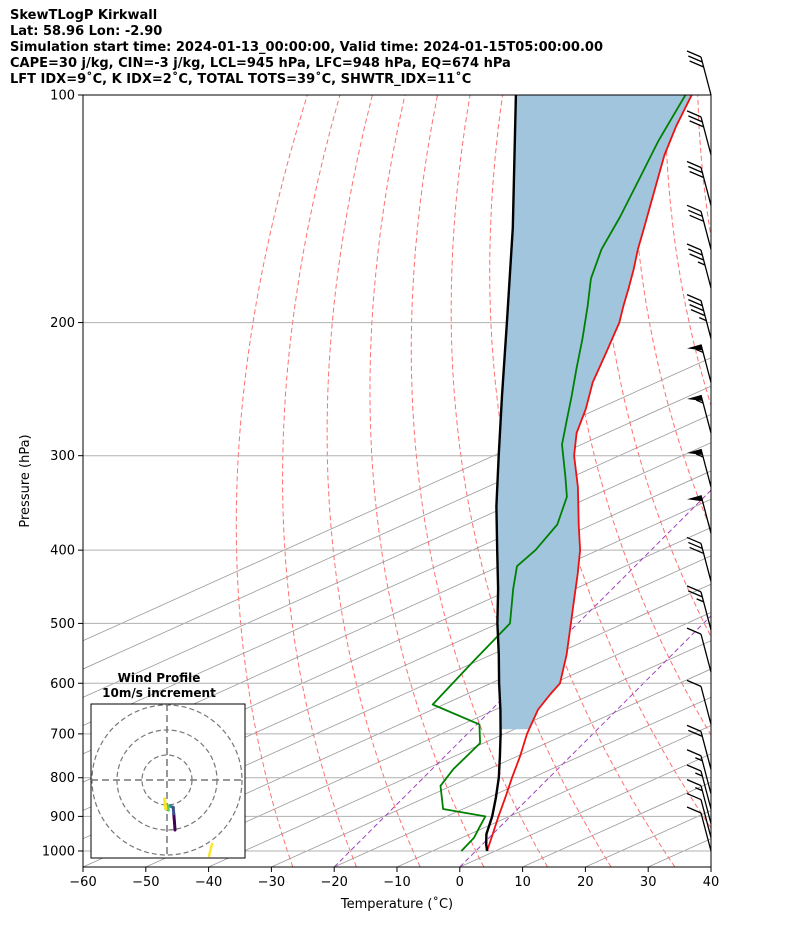 The width and height of the screenshot is (794, 937). What do you see at coordinates (396, 882) in the screenshot?
I see `x-tick-label: −10` at bounding box center [396, 882].